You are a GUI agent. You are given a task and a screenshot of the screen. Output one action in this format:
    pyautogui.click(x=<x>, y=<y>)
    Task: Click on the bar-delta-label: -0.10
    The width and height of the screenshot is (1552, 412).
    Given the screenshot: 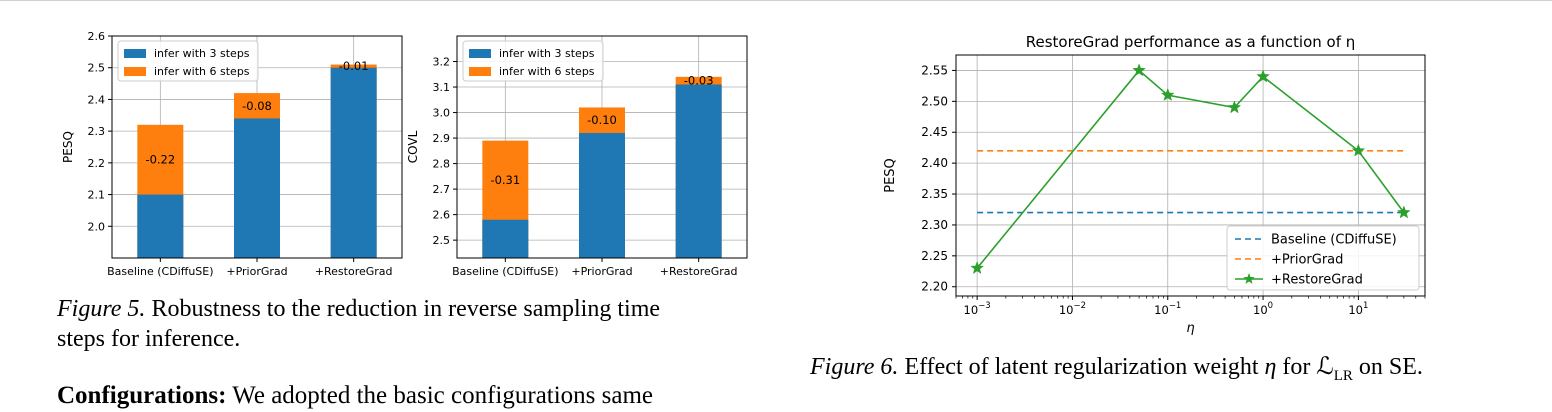 What is the action you would take?
    pyautogui.click(x=602, y=120)
    